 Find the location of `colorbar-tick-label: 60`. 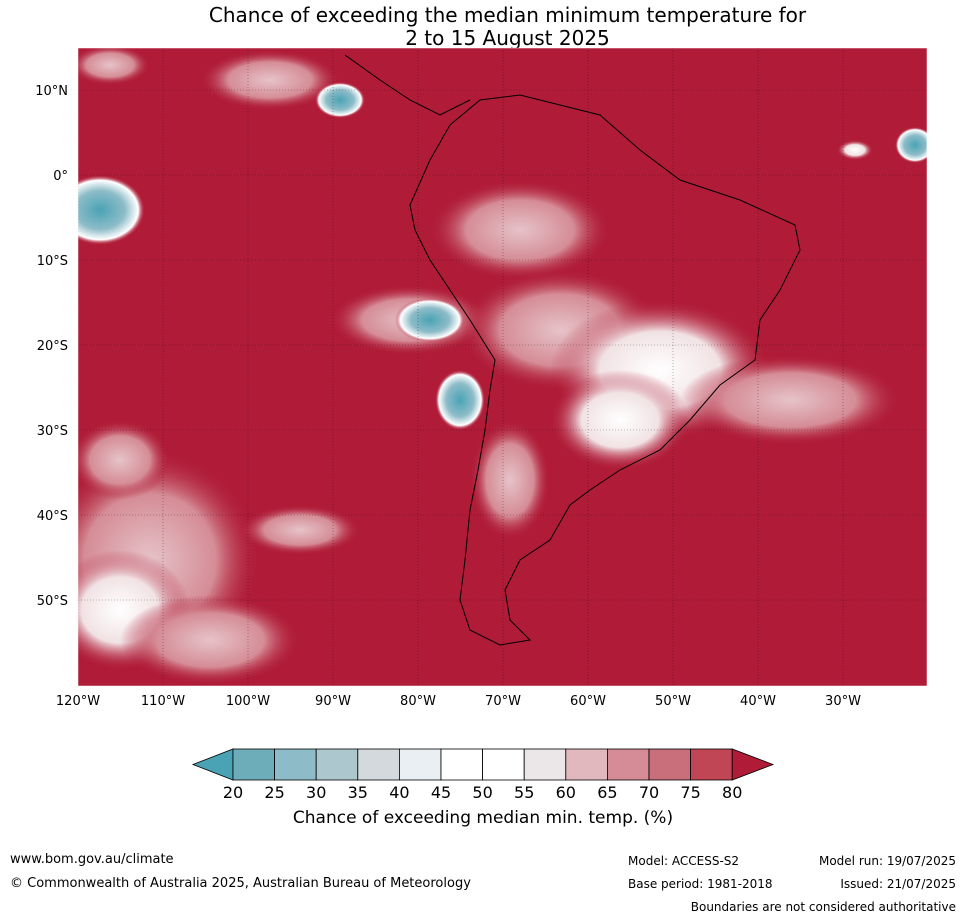

colorbar-tick-label: 60 is located at coordinates (566, 792).